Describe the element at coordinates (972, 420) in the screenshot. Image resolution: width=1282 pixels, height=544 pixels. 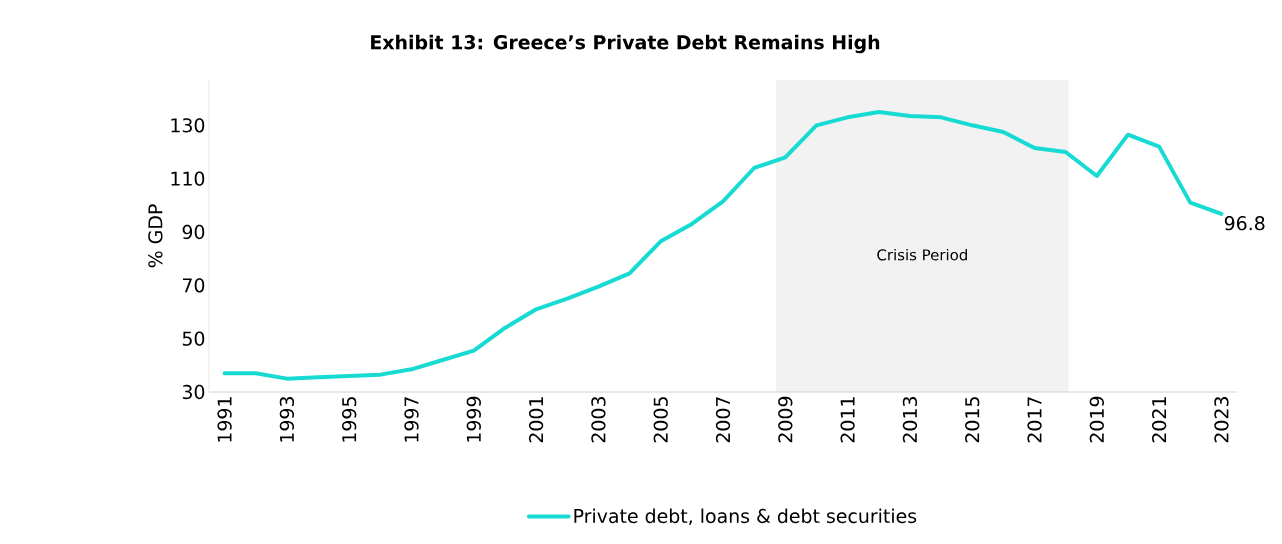
I see `x-tick-label: 2015` at that location.